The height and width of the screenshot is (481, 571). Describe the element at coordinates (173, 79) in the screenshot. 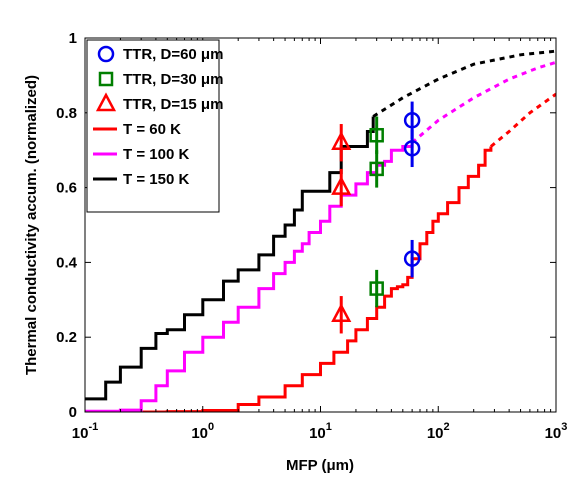

I see `legend-label: TTR, D=30 μm` at that location.